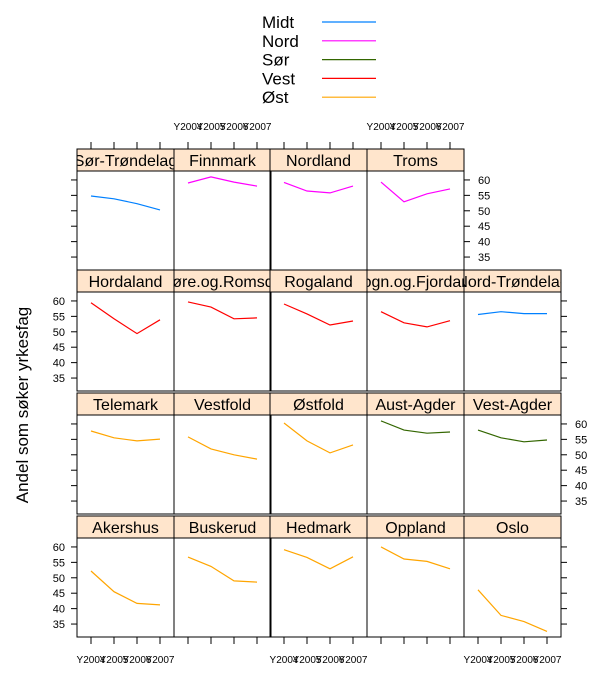 This screenshot has width=601, height=686. Describe the element at coordinates (415, 319) in the screenshot. I see `series-line-Sogn.og.Fjordane` at that location.